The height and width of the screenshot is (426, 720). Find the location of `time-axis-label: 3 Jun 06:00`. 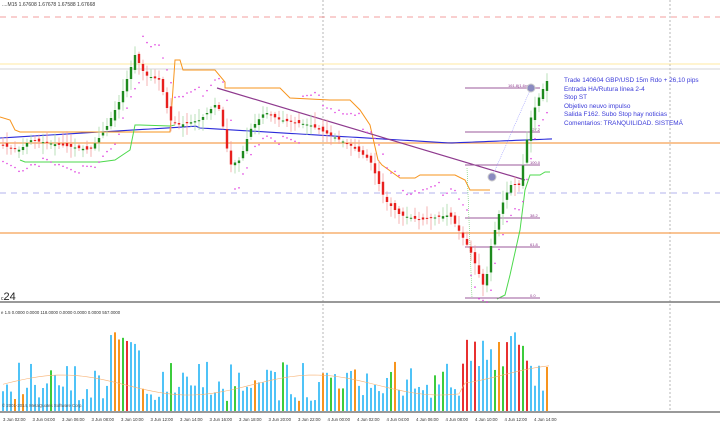

time-axis-label: 3 Jun 06:00 is located at coordinates (73, 419).